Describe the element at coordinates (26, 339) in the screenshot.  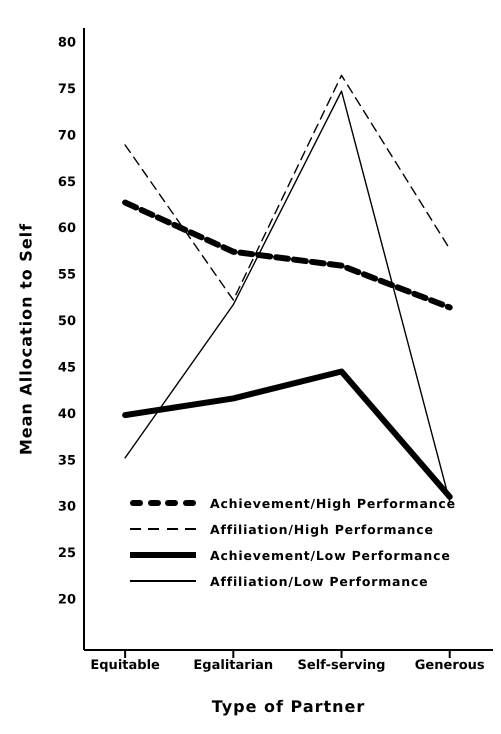
I see `y-axis-title: Mean Allocation to Self` at that location.